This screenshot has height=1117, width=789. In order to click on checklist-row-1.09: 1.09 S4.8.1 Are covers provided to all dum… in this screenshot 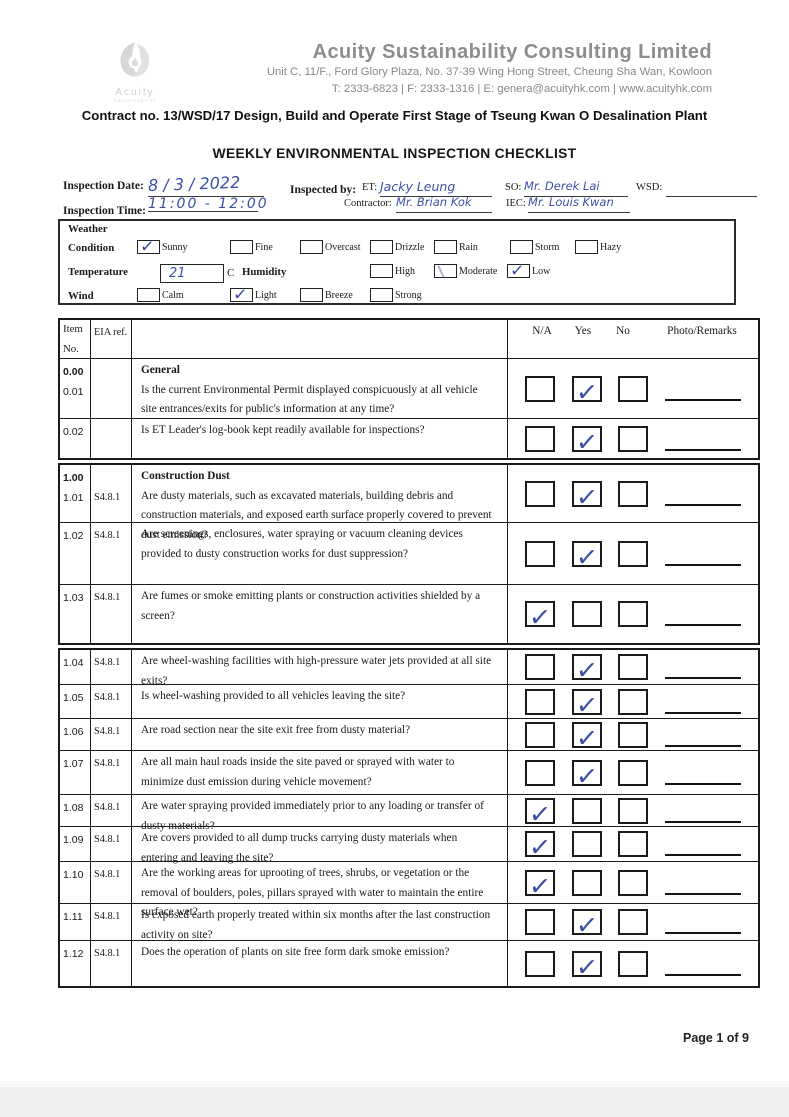, I will do `click(409, 845)`.